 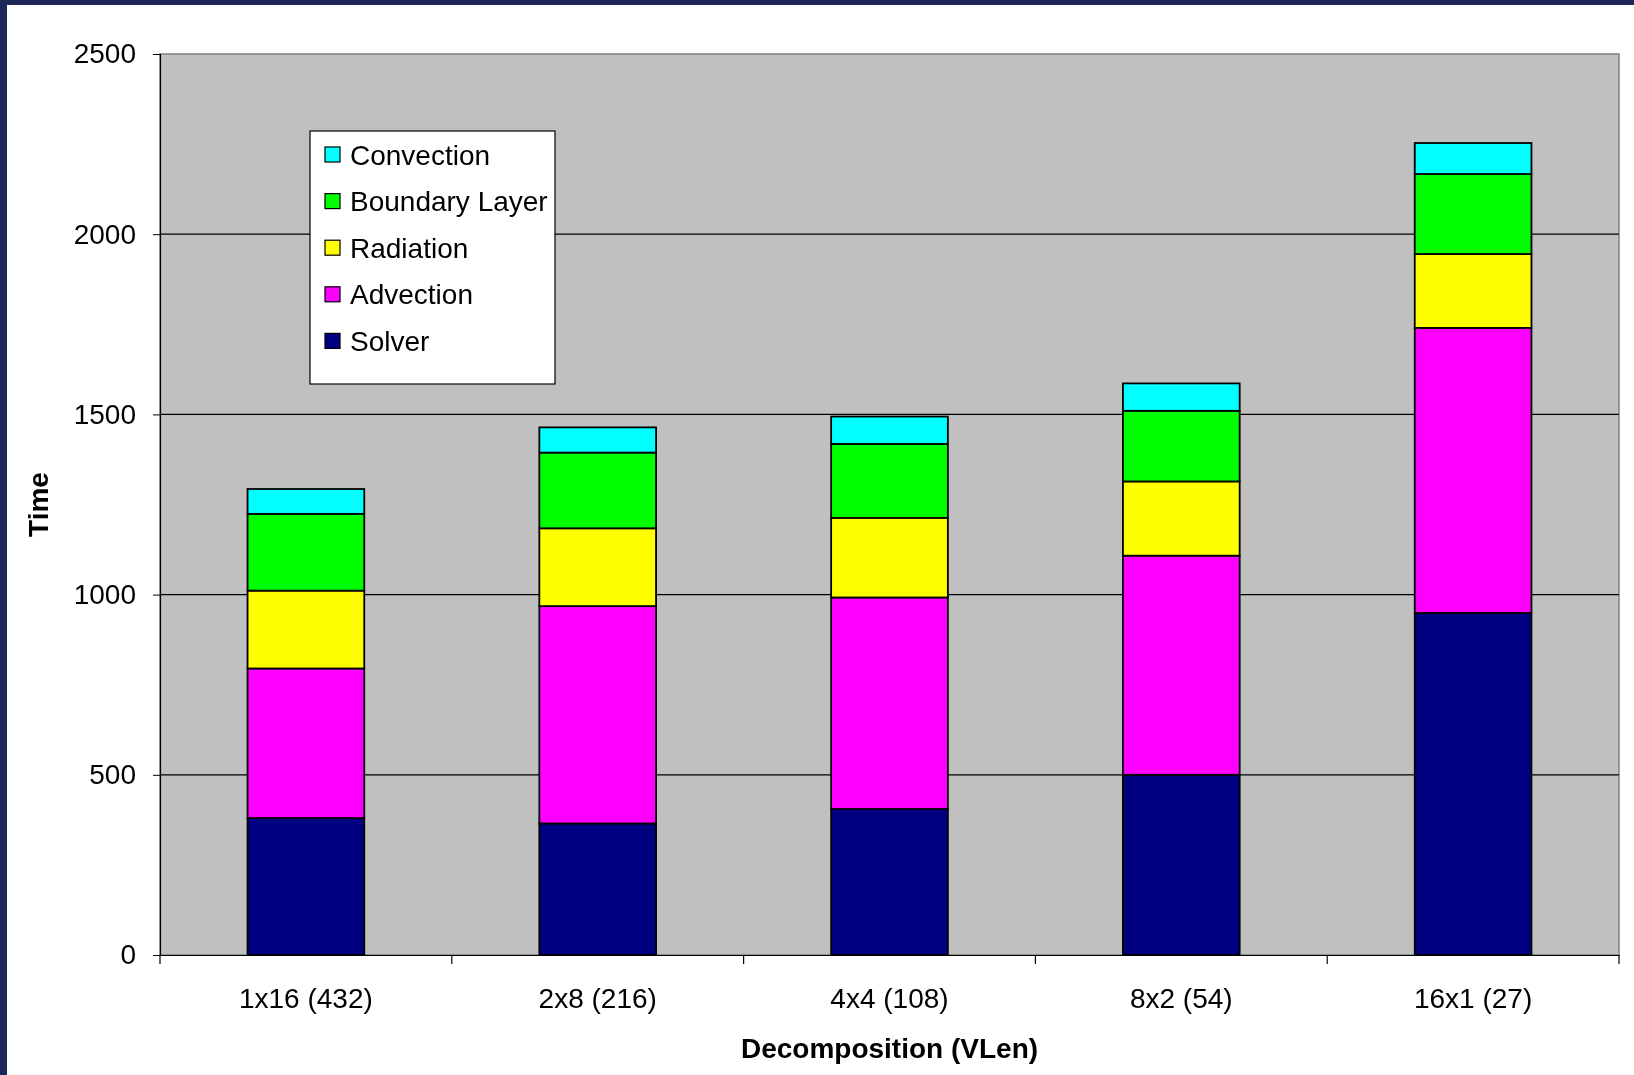 I want to click on x-tick-label: 16x1 (27), so click(x=1473, y=998).